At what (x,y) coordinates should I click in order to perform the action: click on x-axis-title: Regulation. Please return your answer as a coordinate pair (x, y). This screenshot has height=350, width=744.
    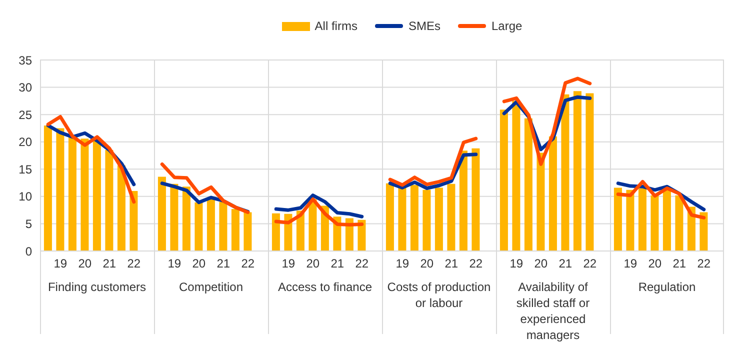
    Looking at the image, I should click on (667, 287).